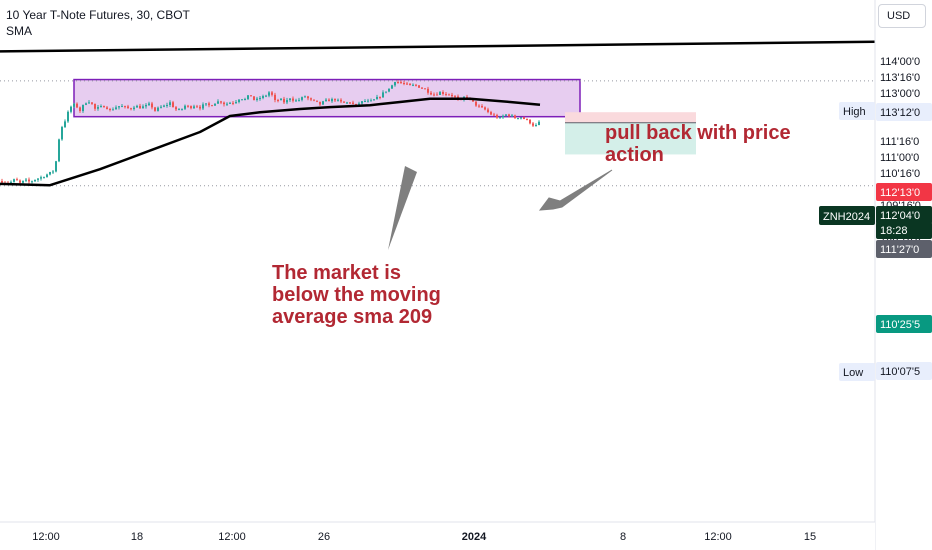  What do you see at coordinates (623, 537) in the screenshot?
I see `x-tick-label: 8` at bounding box center [623, 537].